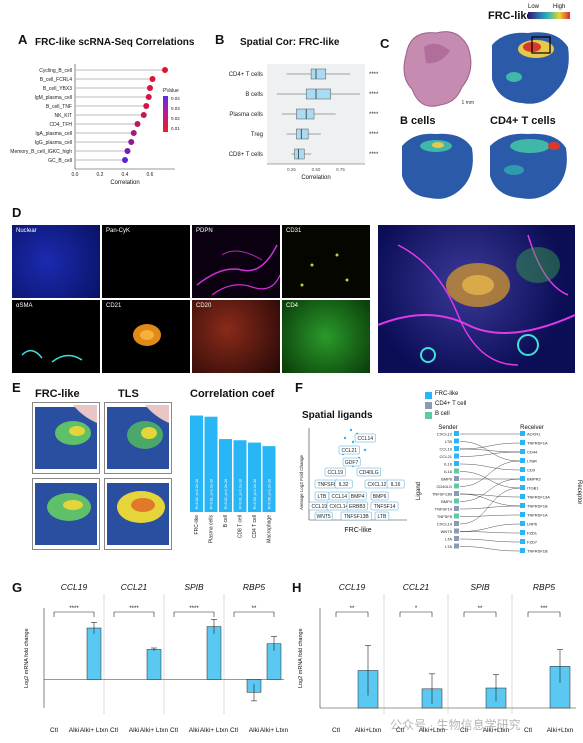 Image resolution: width=583 pixels, height=743 pixels. What do you see at coordinates (270, 494) in the screenshot?
I see `e-bar-value-label: R=0.56, p<2.2e-16` at bounding box center [270, 494].